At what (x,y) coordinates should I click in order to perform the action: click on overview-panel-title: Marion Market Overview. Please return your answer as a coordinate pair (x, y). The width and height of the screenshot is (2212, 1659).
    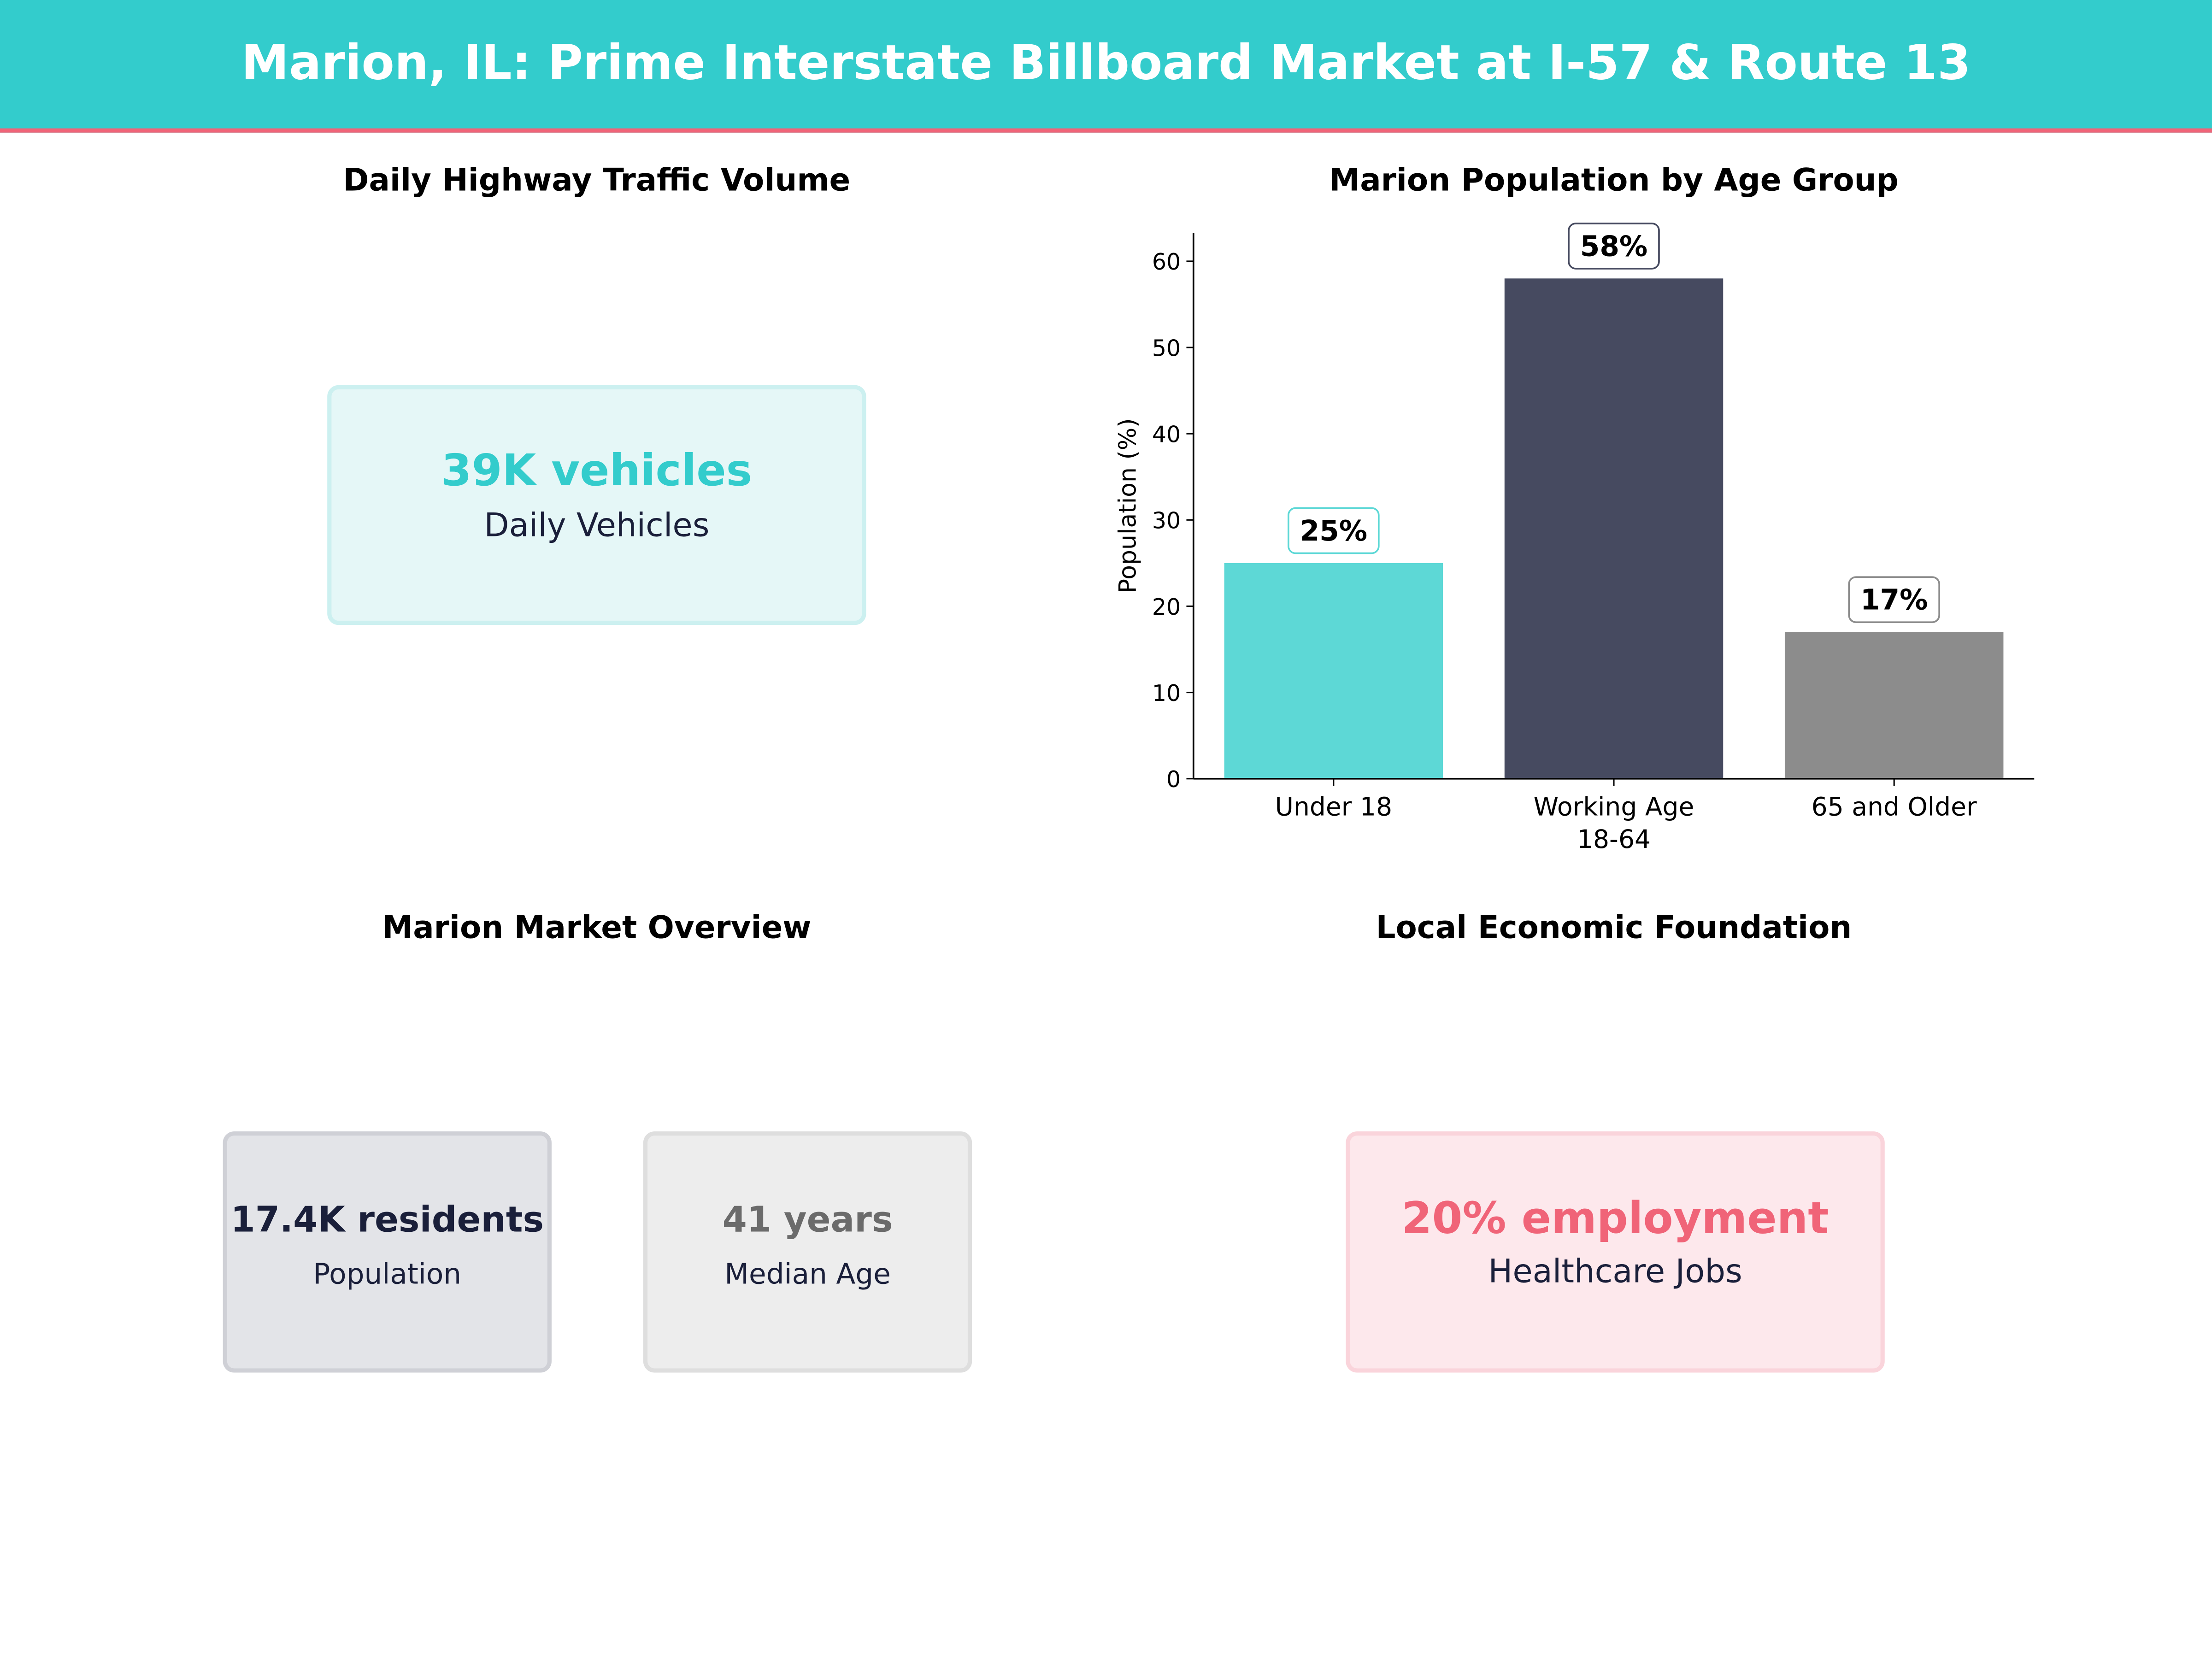
    Looking at the image, I should click on (597, 929).